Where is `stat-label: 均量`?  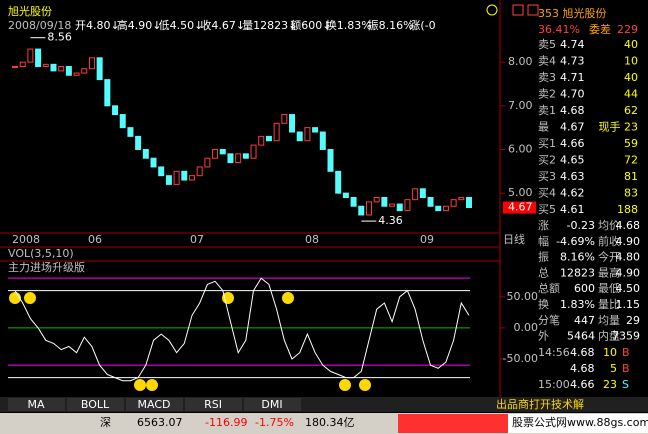 stat-label: 均量 is located at coordinates (609, 320).